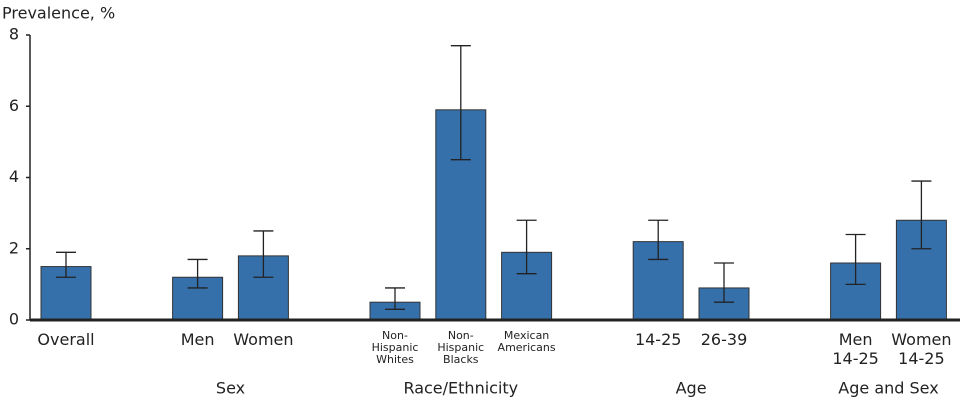 The image size is (960, 399). What do you see at coordinates (526, 335) in the screenshot?
I see `x-tick-label-line: Mexican` at bounding box center [526, 335].